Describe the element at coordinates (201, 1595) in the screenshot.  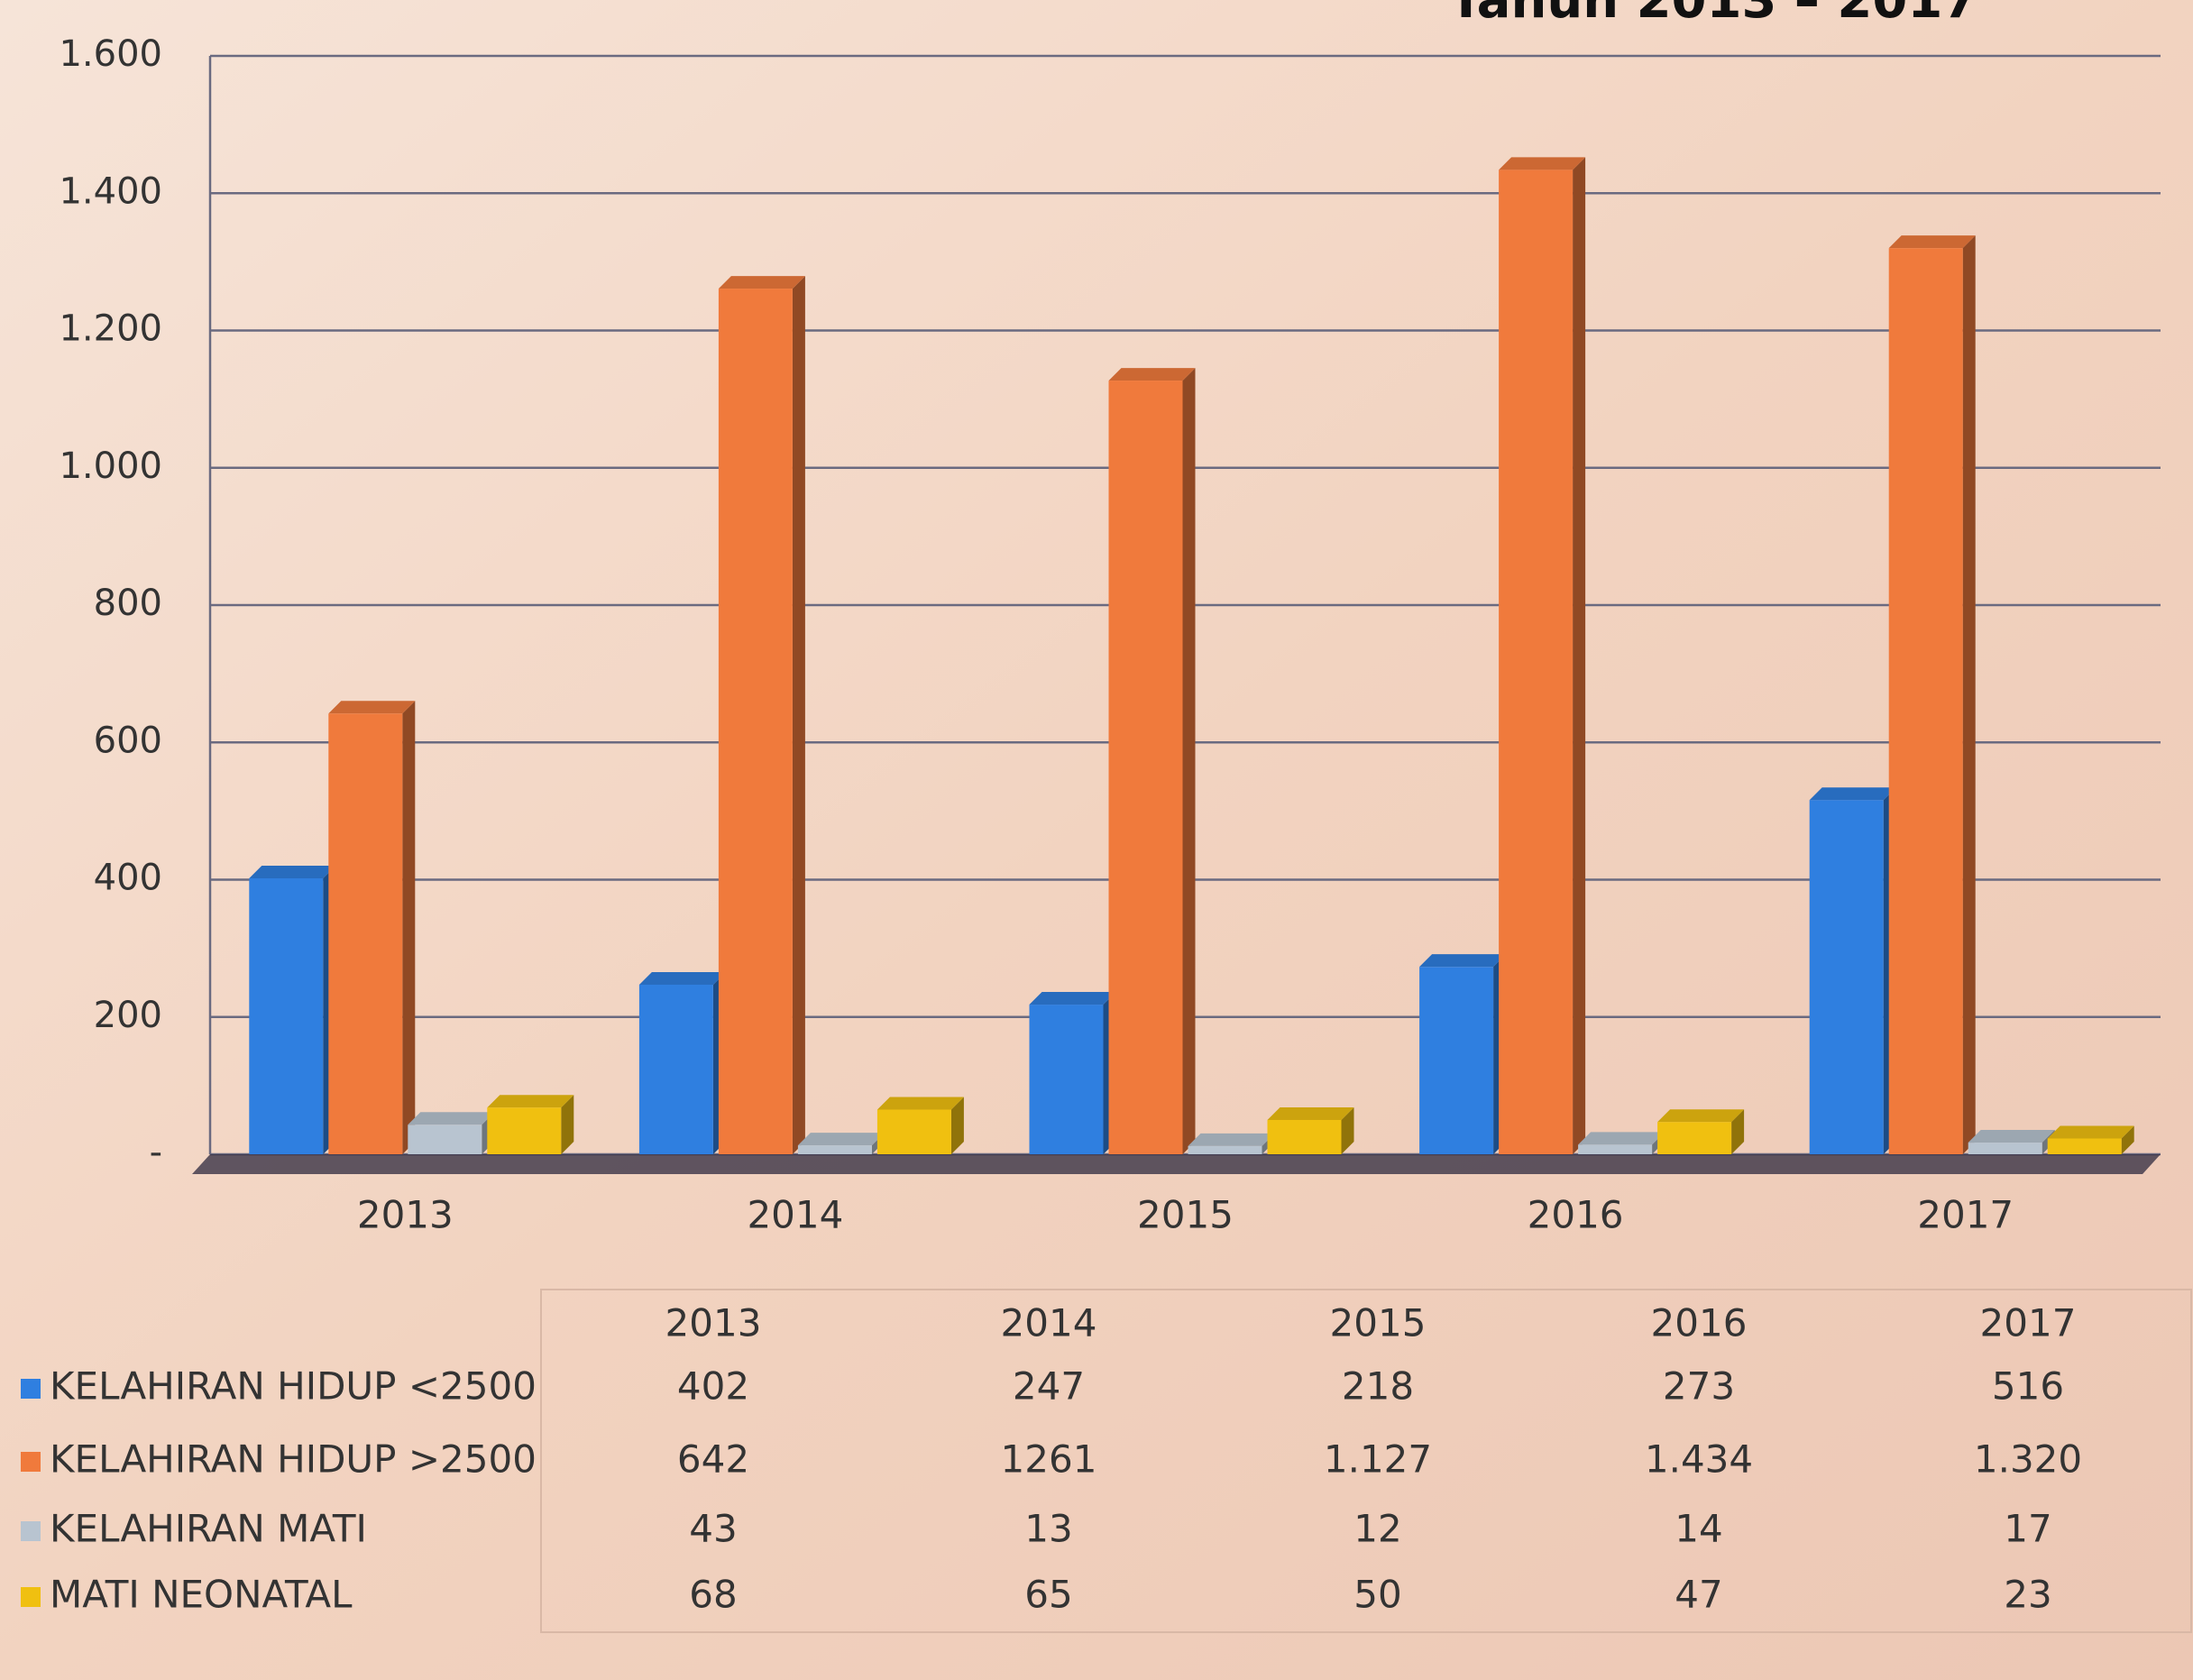
I see `legend-label: MATI NEONATAL` at that location.